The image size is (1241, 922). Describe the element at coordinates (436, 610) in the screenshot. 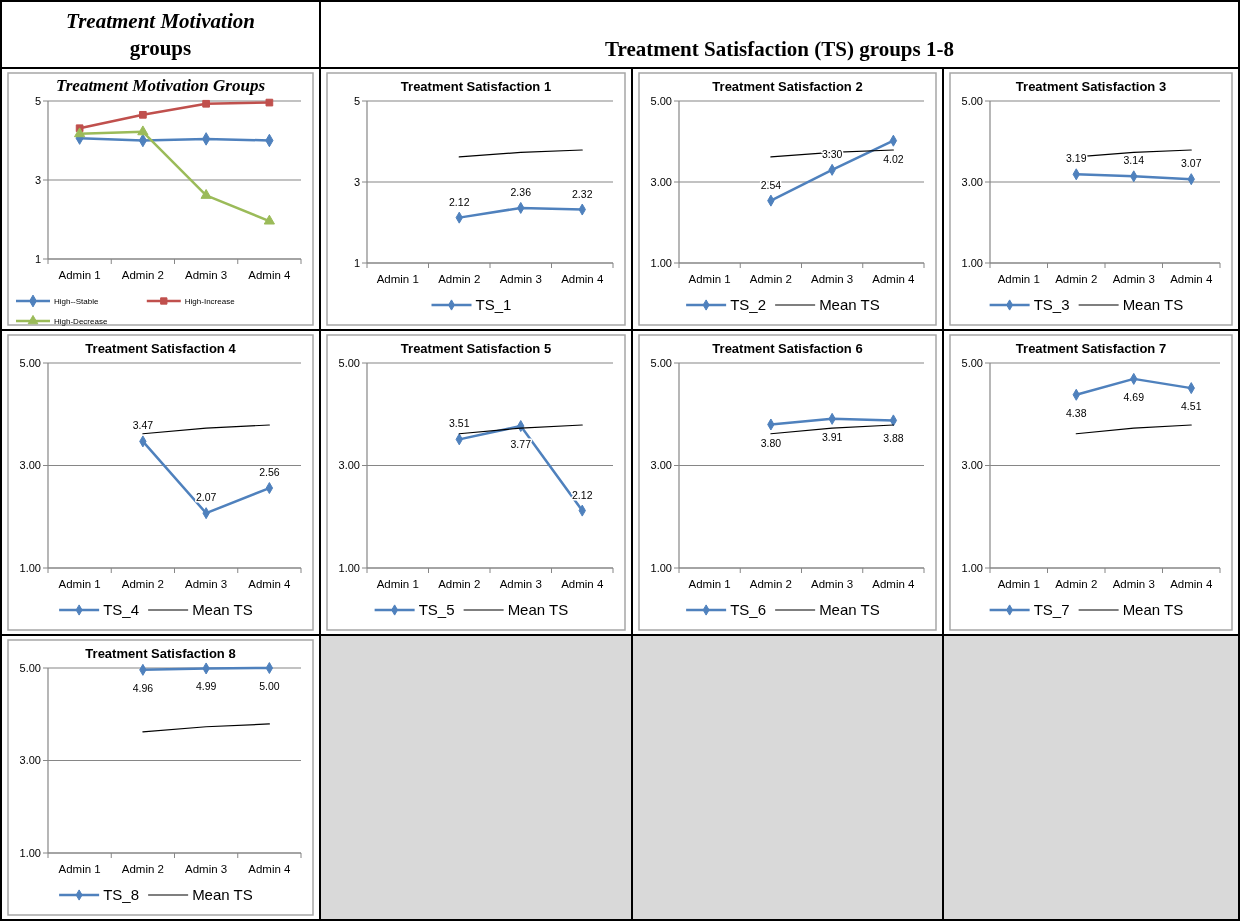

I see `legend-label: TS_5` at that location.